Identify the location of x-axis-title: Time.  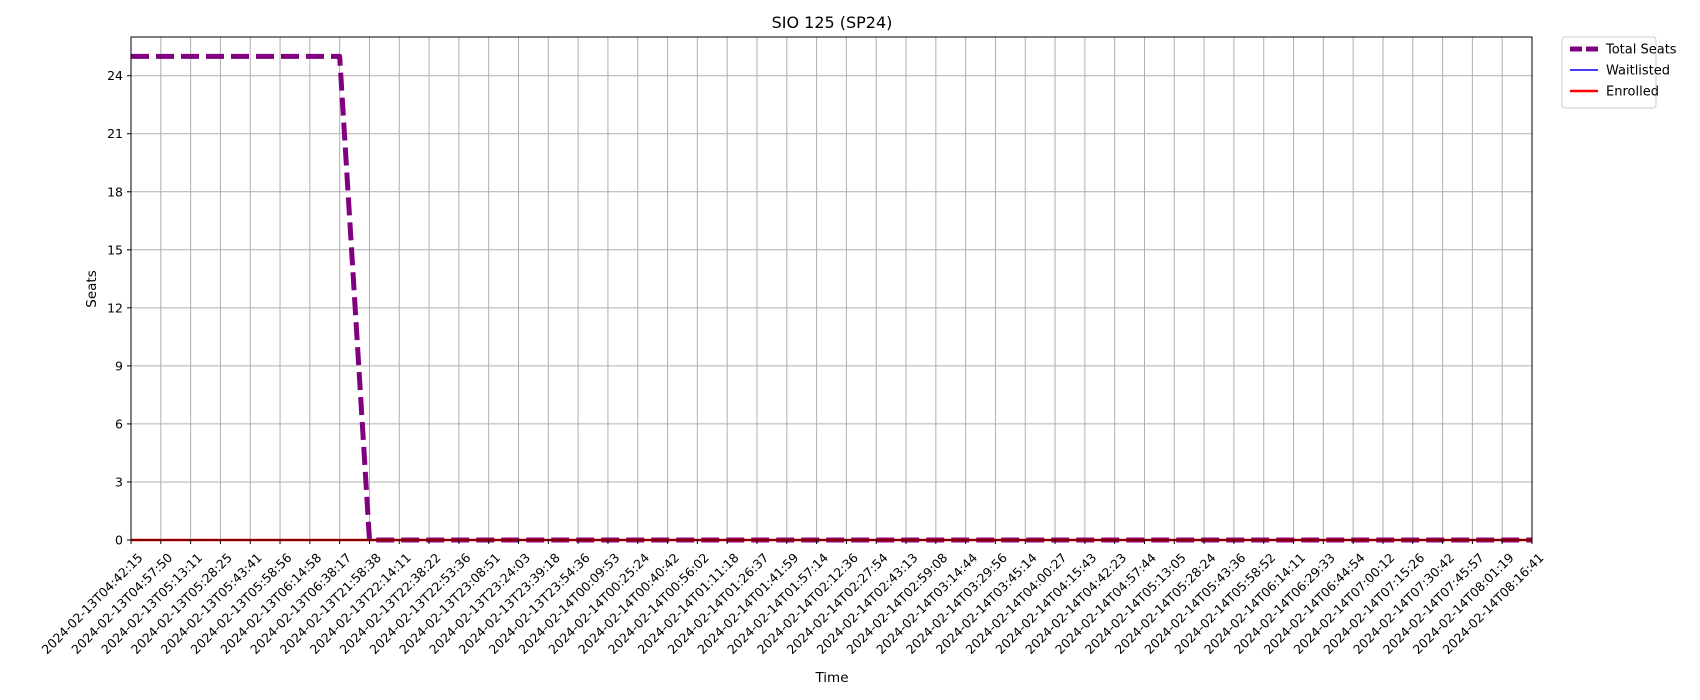
(831, 678).